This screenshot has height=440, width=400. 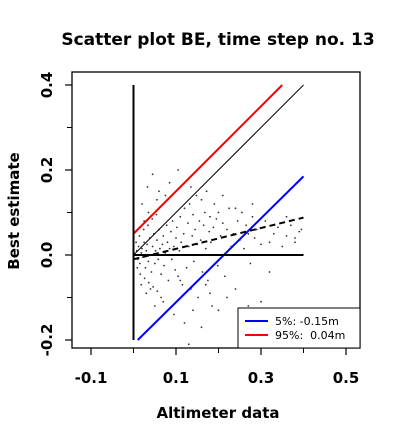 What do you see at coordinates (47, 340) in the screenshot?
I see `y-tick-label: -0.2` at bounding box center [47, 340].